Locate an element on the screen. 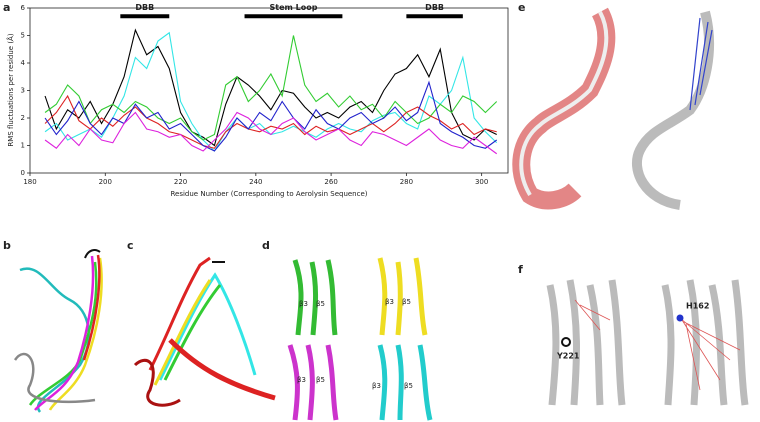 This screenshot has height=422, width=760. y-tick-label: 2 is located at coordinates (23, 118).